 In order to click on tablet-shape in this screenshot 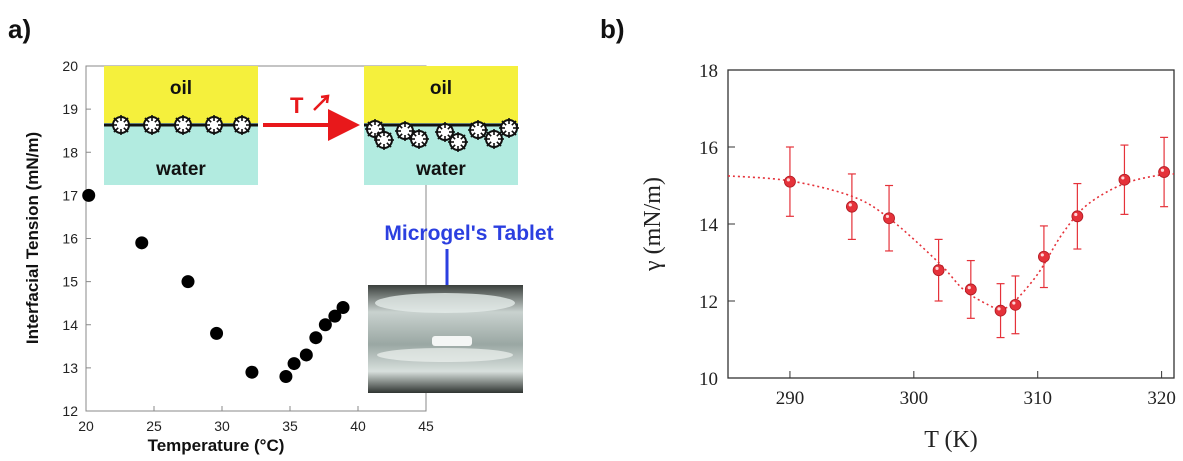, I will do `click(452, 341)`.